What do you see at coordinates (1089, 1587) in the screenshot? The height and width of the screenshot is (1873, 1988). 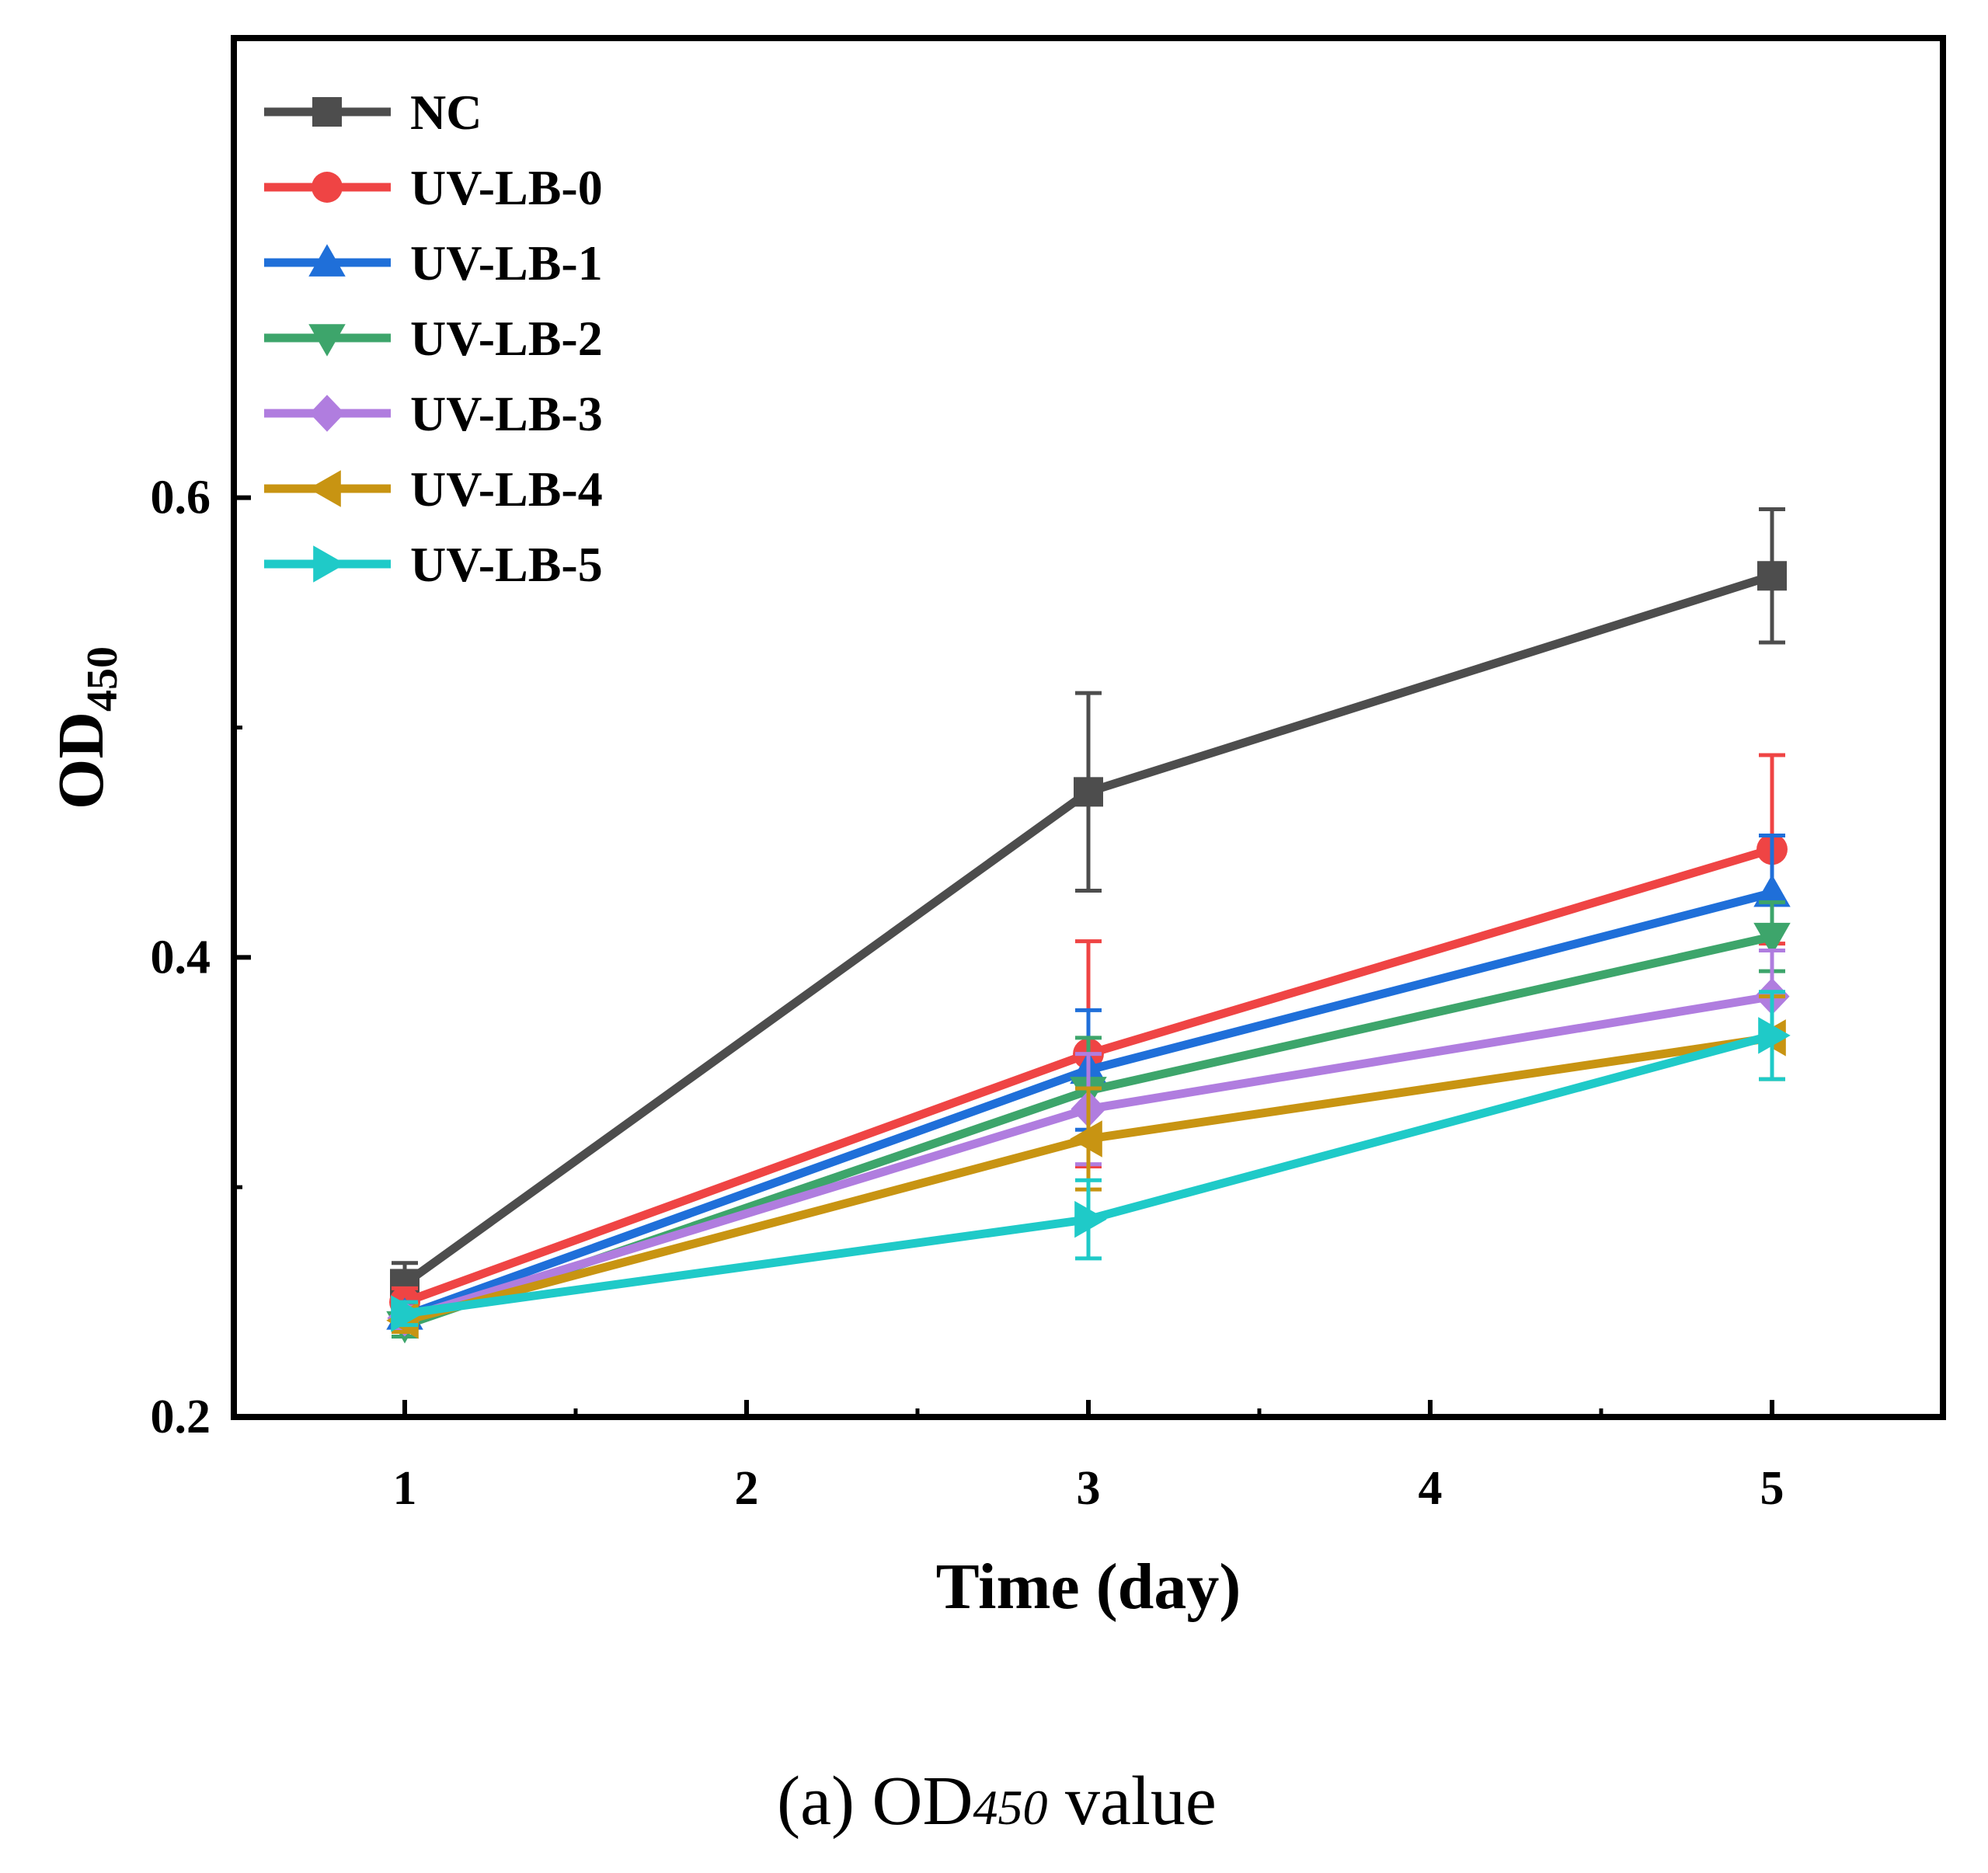 I see `x-axis-title: Time (day)` at bounding box center [1089, 1587].